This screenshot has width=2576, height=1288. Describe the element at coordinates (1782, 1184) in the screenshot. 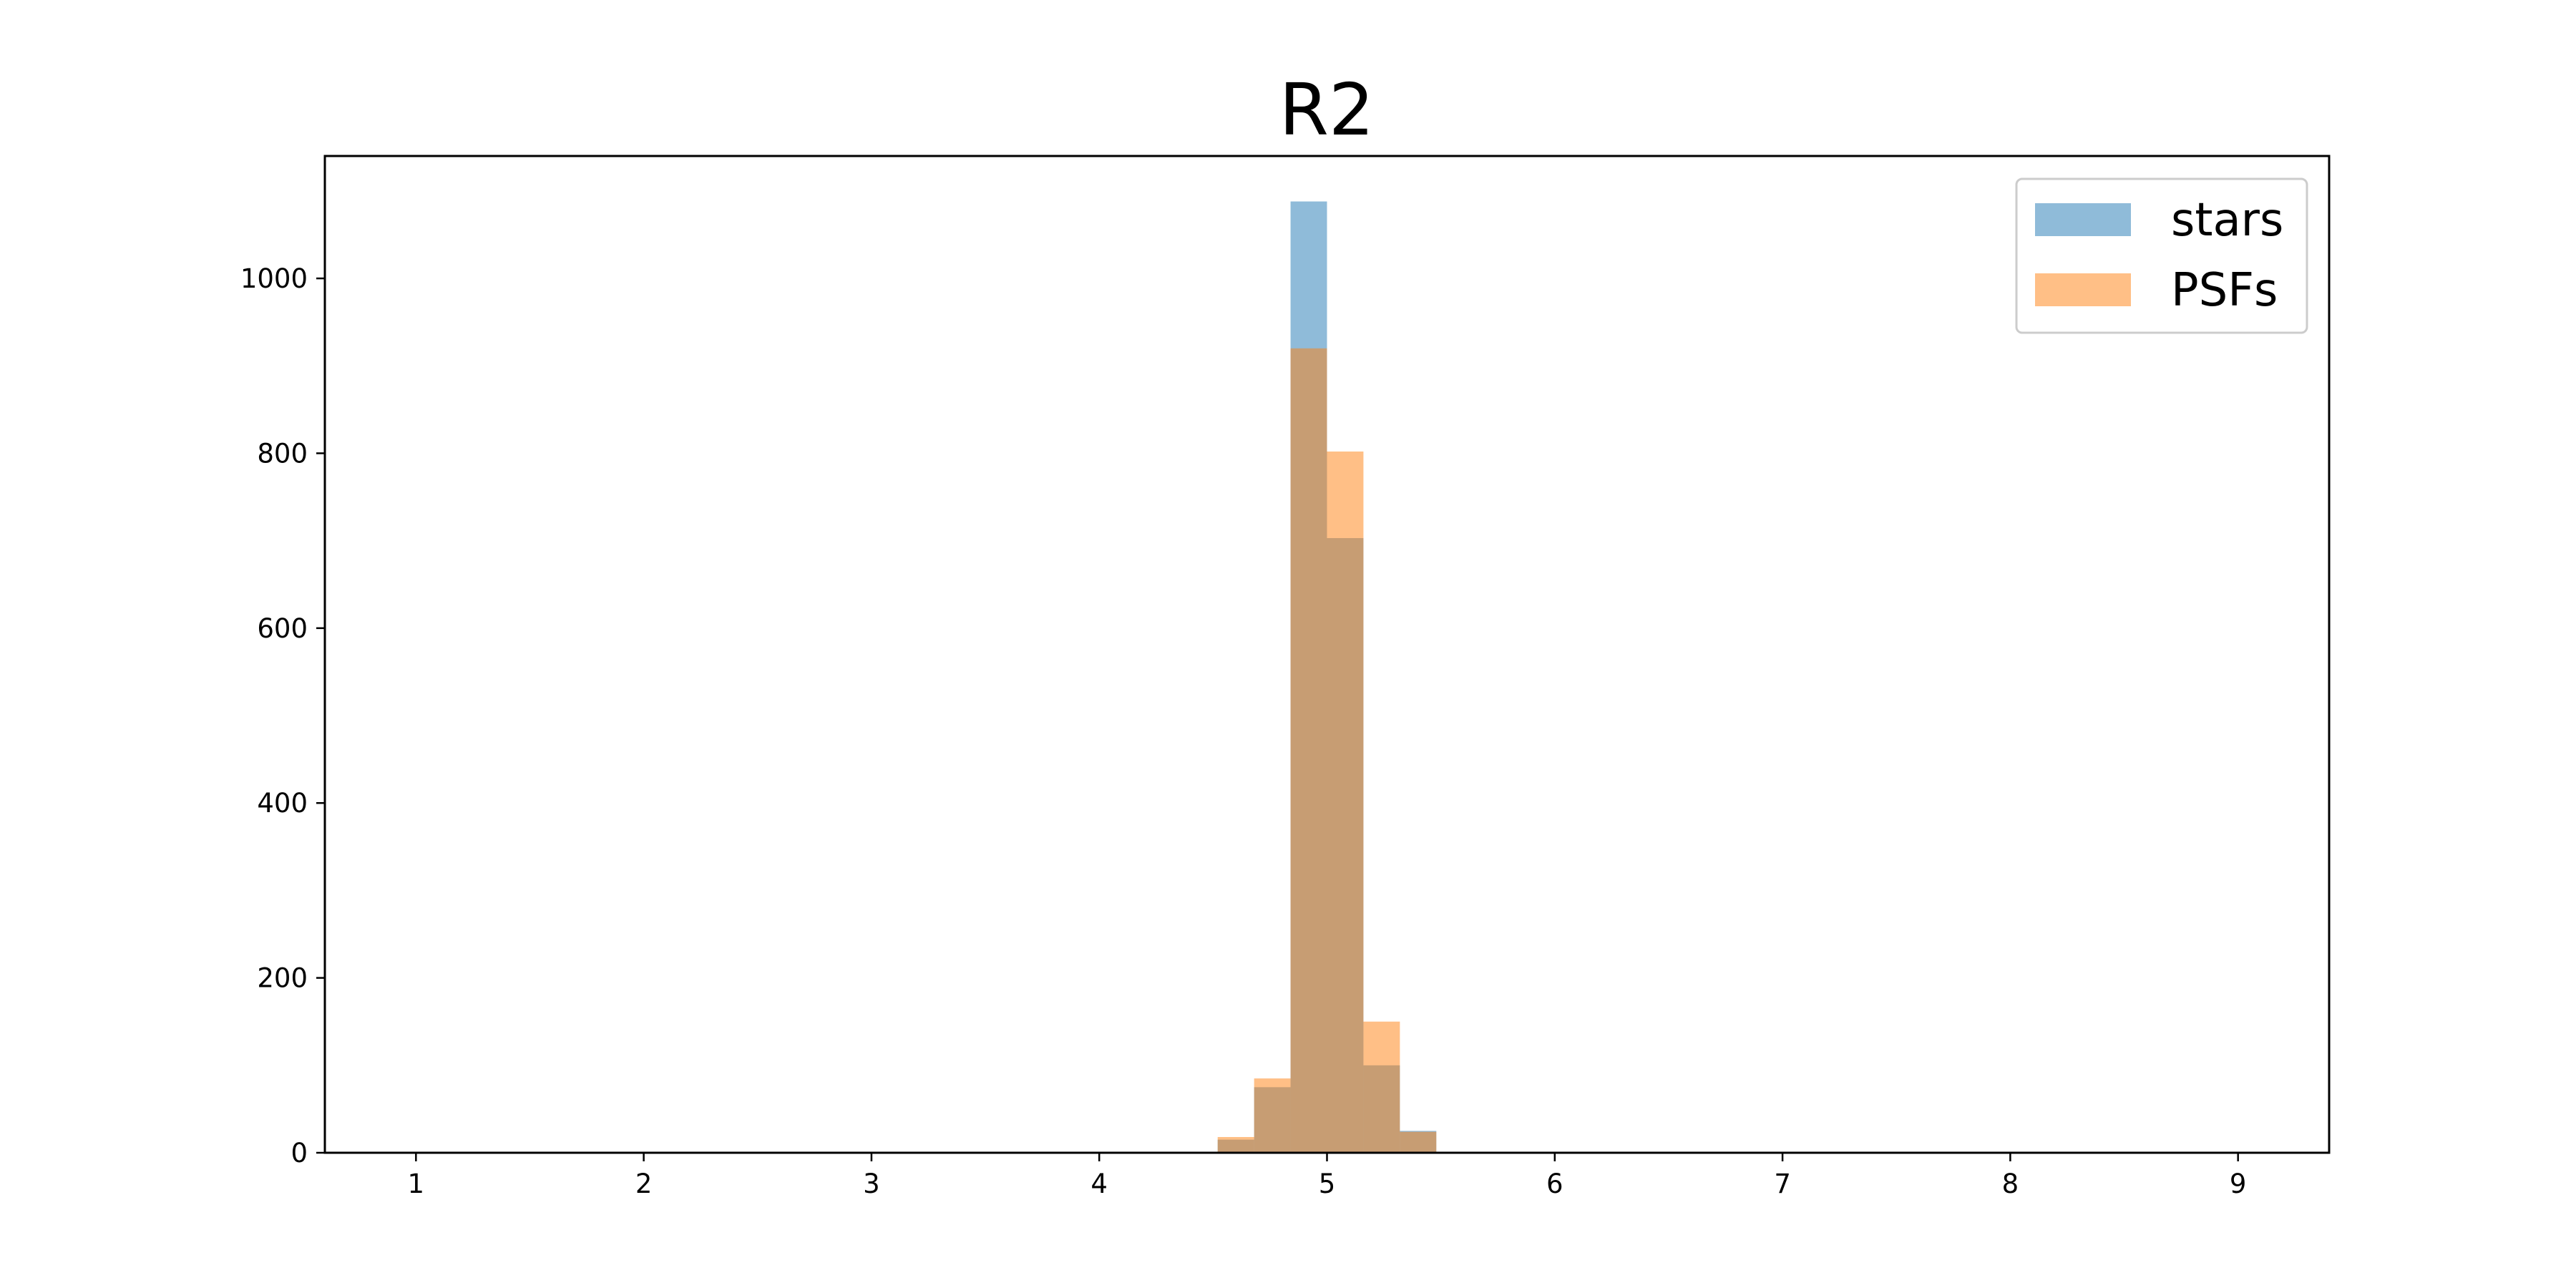

I see `x-tick-label: 7` at that location.